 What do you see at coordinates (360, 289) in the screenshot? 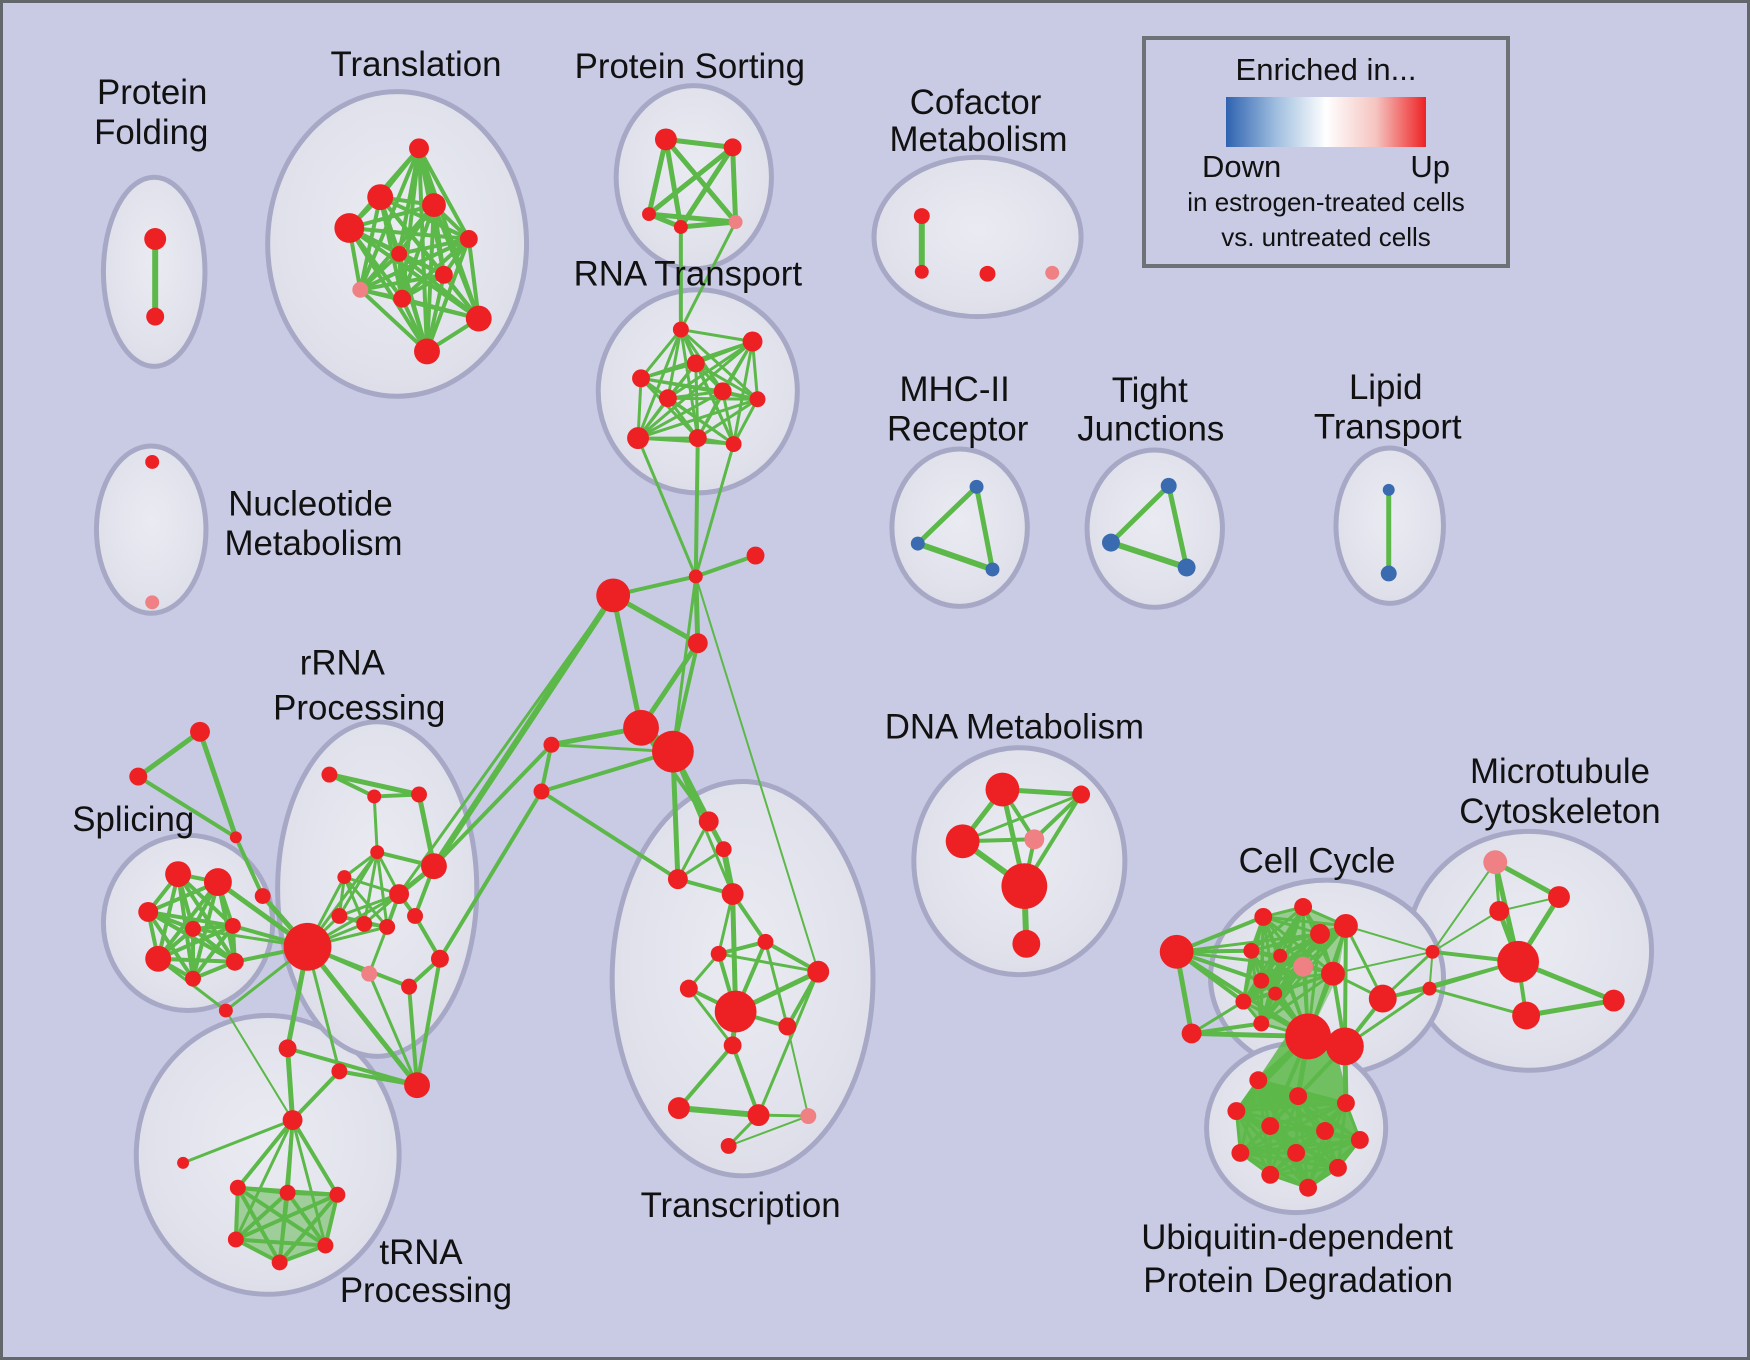
I see `node-TL8` at bounding box center [360, 289].